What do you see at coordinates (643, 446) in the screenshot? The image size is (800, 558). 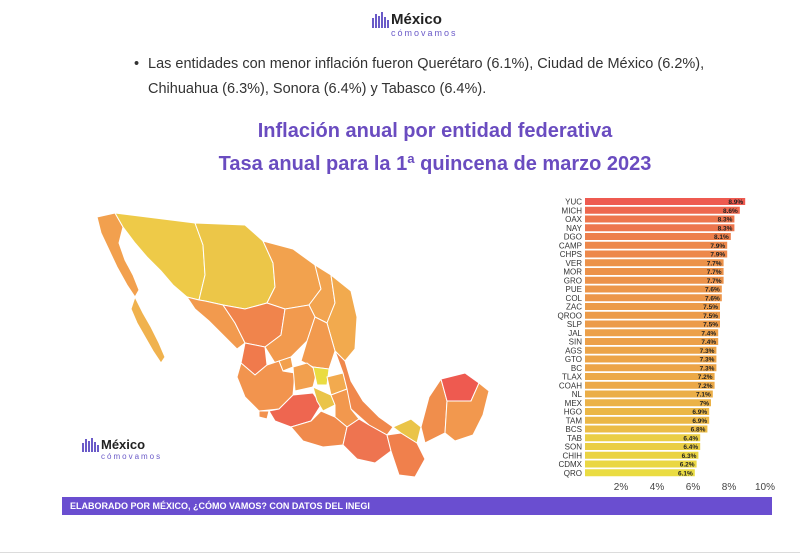 I see `bar-son` at bounding box center [643, 446].